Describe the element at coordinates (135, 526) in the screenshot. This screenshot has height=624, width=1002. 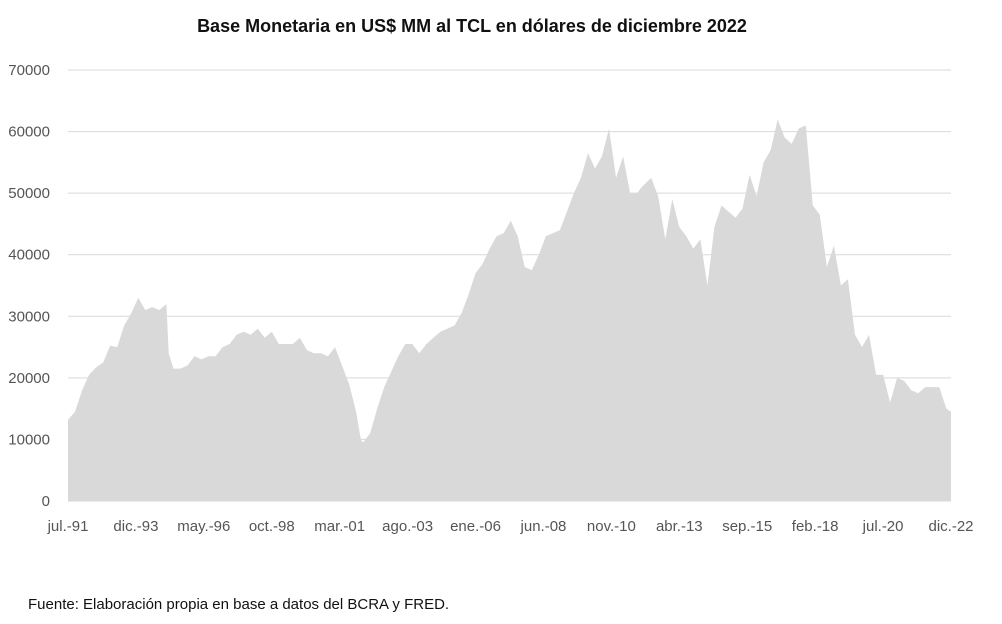
I see `x-tick-label: dic.-93` at that location.